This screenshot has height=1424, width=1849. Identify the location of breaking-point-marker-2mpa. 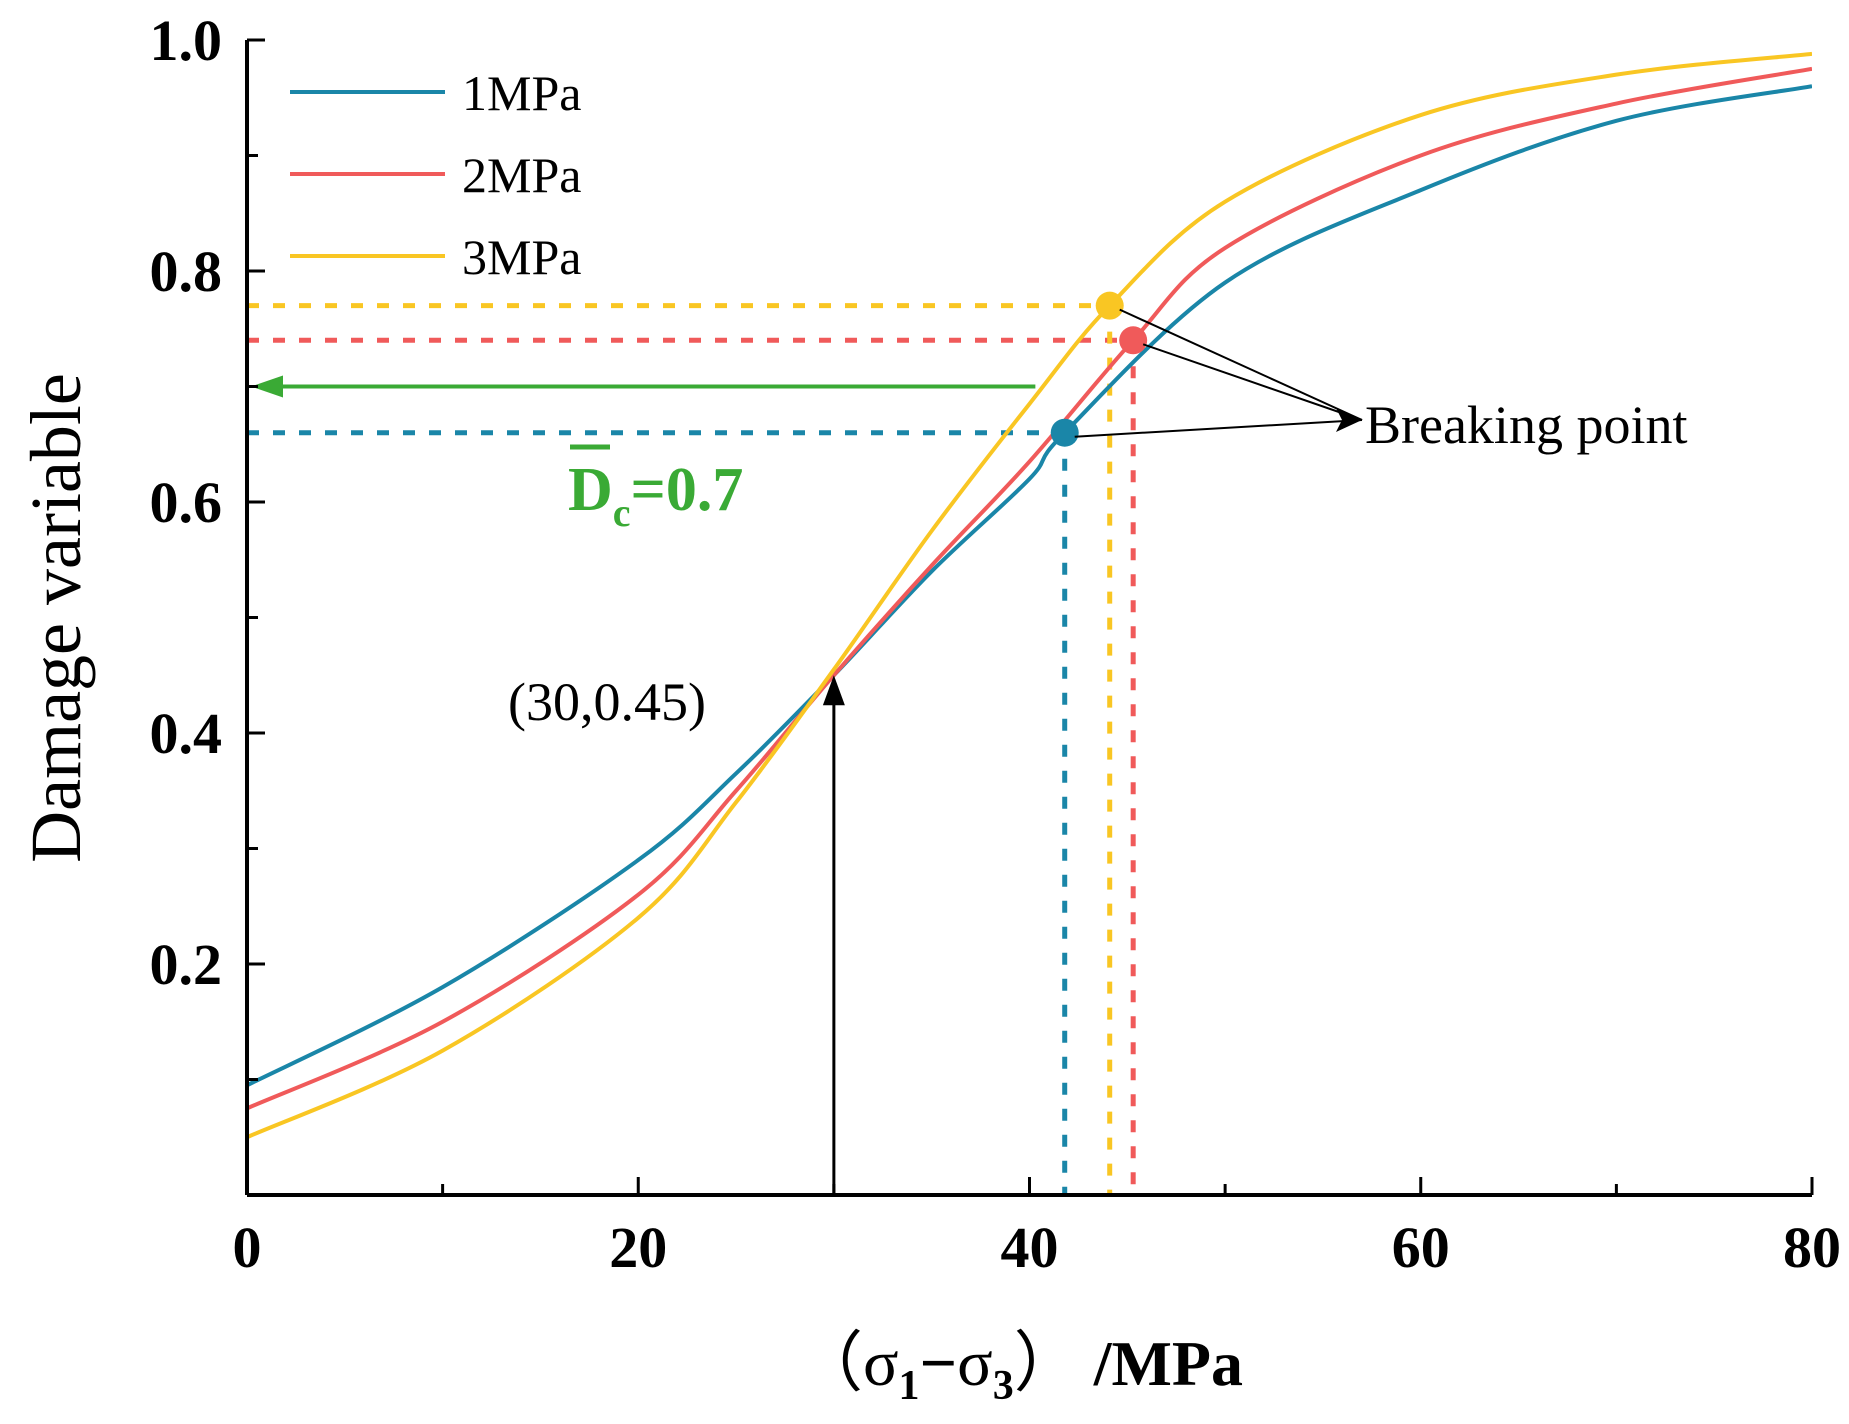
(1133, 340).